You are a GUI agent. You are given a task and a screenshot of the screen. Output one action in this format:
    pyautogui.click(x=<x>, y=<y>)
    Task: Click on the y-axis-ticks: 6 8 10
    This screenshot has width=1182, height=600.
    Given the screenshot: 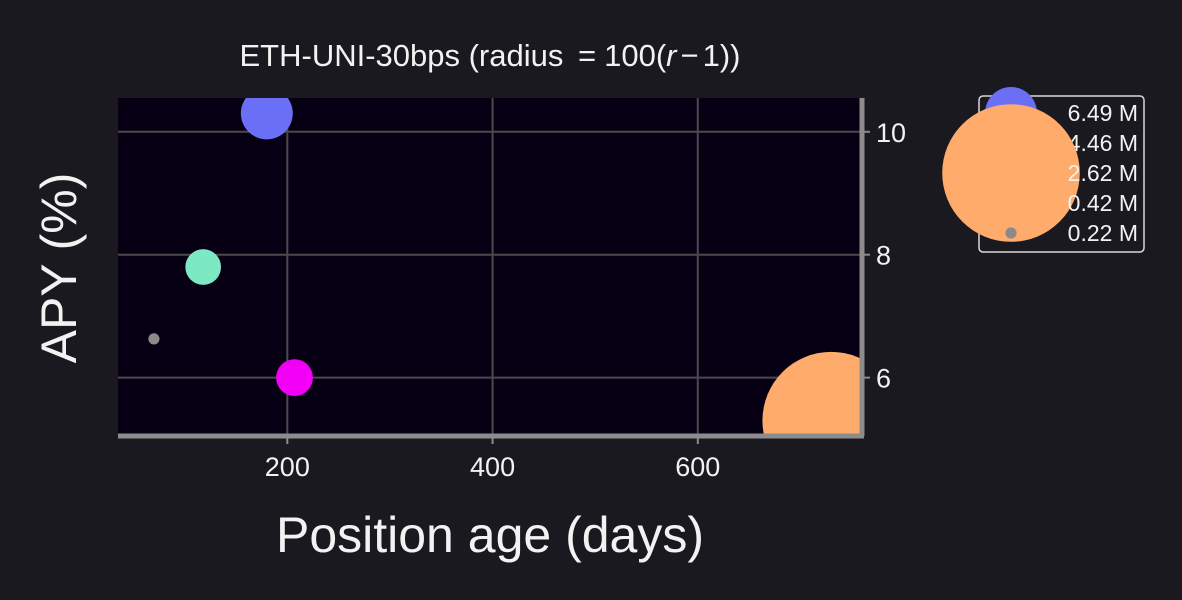 What is the action you would take?
    pyautogui.click(x=884, y=256)
    